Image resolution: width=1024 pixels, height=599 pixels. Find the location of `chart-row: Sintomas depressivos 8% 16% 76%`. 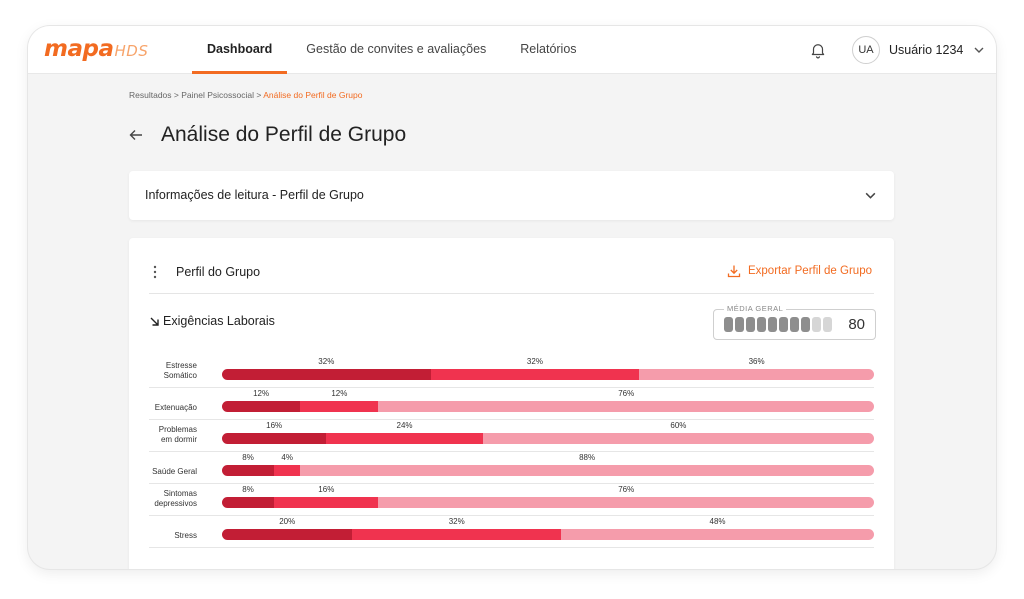

chart-row: Sintomas depressivos 8% 16% 76% is located at coordinates (511, 499).